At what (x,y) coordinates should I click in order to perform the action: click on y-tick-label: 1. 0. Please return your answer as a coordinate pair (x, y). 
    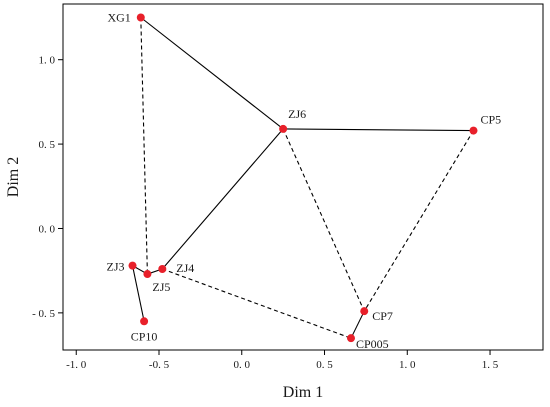
    Looking at the image, I should click on (47, 61).